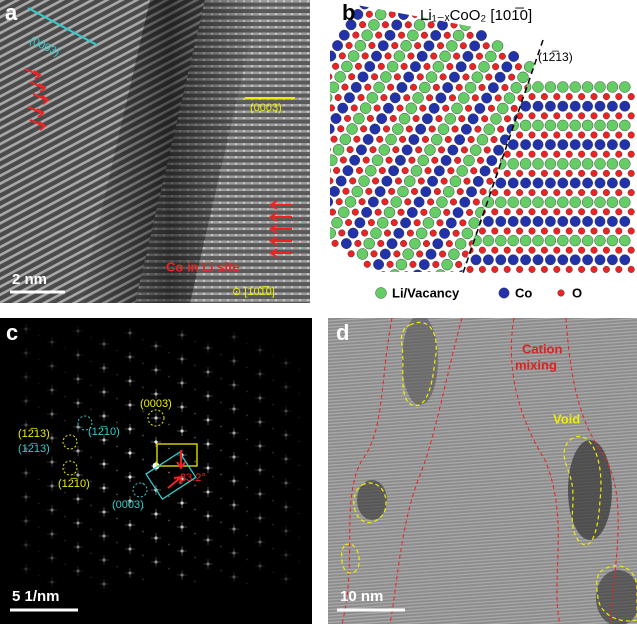  Describe the element at coordinates (502, 158) in the screenshot. I see `plane-line` at that location.